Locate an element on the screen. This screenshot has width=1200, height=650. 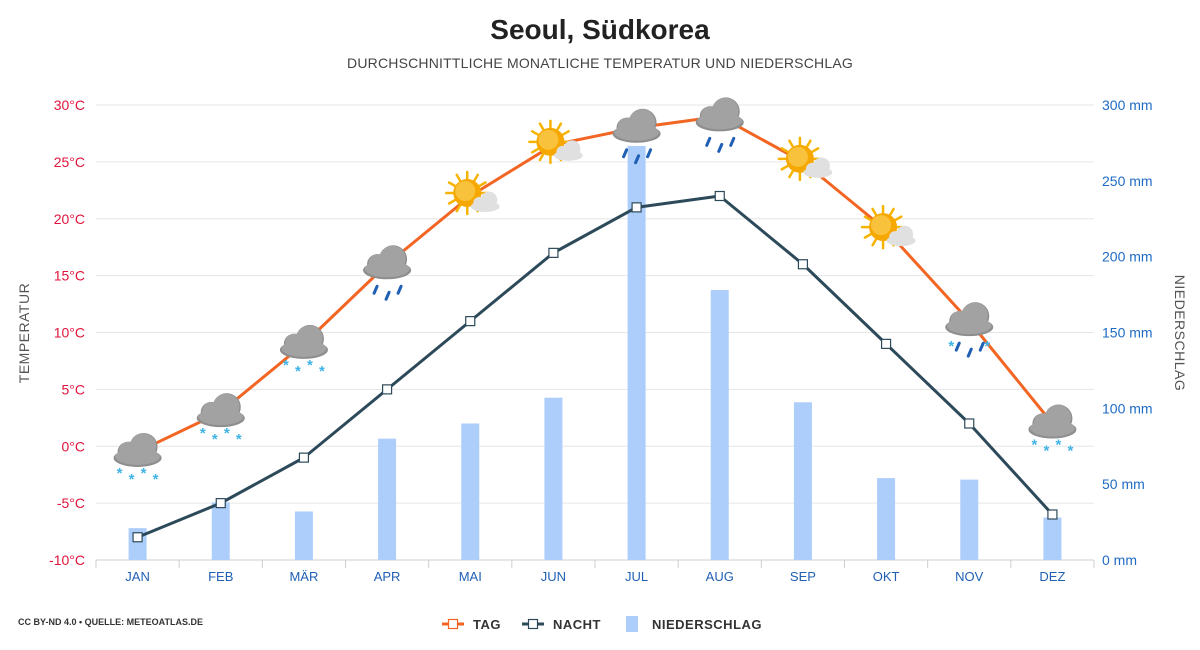
x-tick-label: JUN is located at coordinates (553, 576).